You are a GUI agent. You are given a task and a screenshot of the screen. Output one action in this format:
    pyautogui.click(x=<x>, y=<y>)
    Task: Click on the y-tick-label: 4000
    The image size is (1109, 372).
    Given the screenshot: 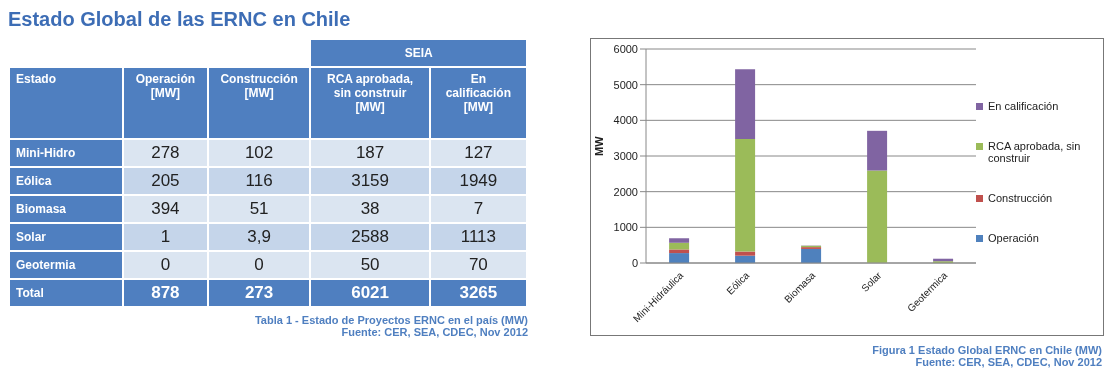 What is the action you would take?
    pyautogui.click(x=625, y=120)
    